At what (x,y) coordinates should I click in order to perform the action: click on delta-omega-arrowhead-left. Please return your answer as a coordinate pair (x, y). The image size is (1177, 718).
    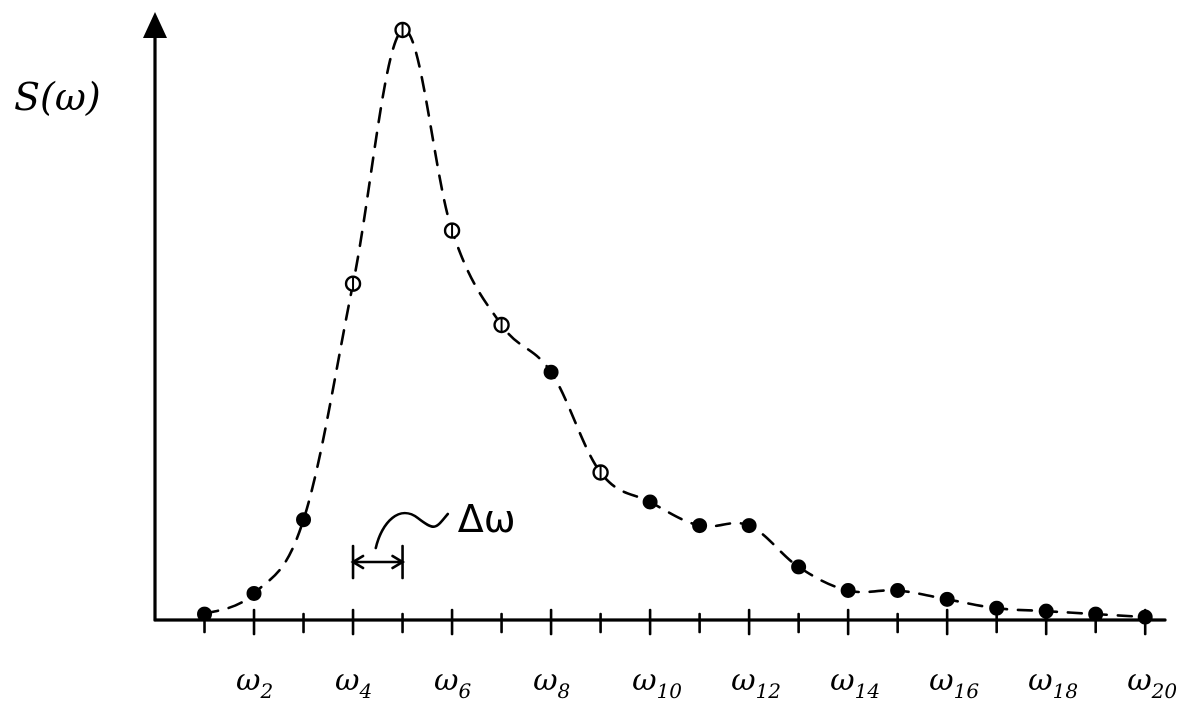
    Looking at the image, I should click on (357, 562).